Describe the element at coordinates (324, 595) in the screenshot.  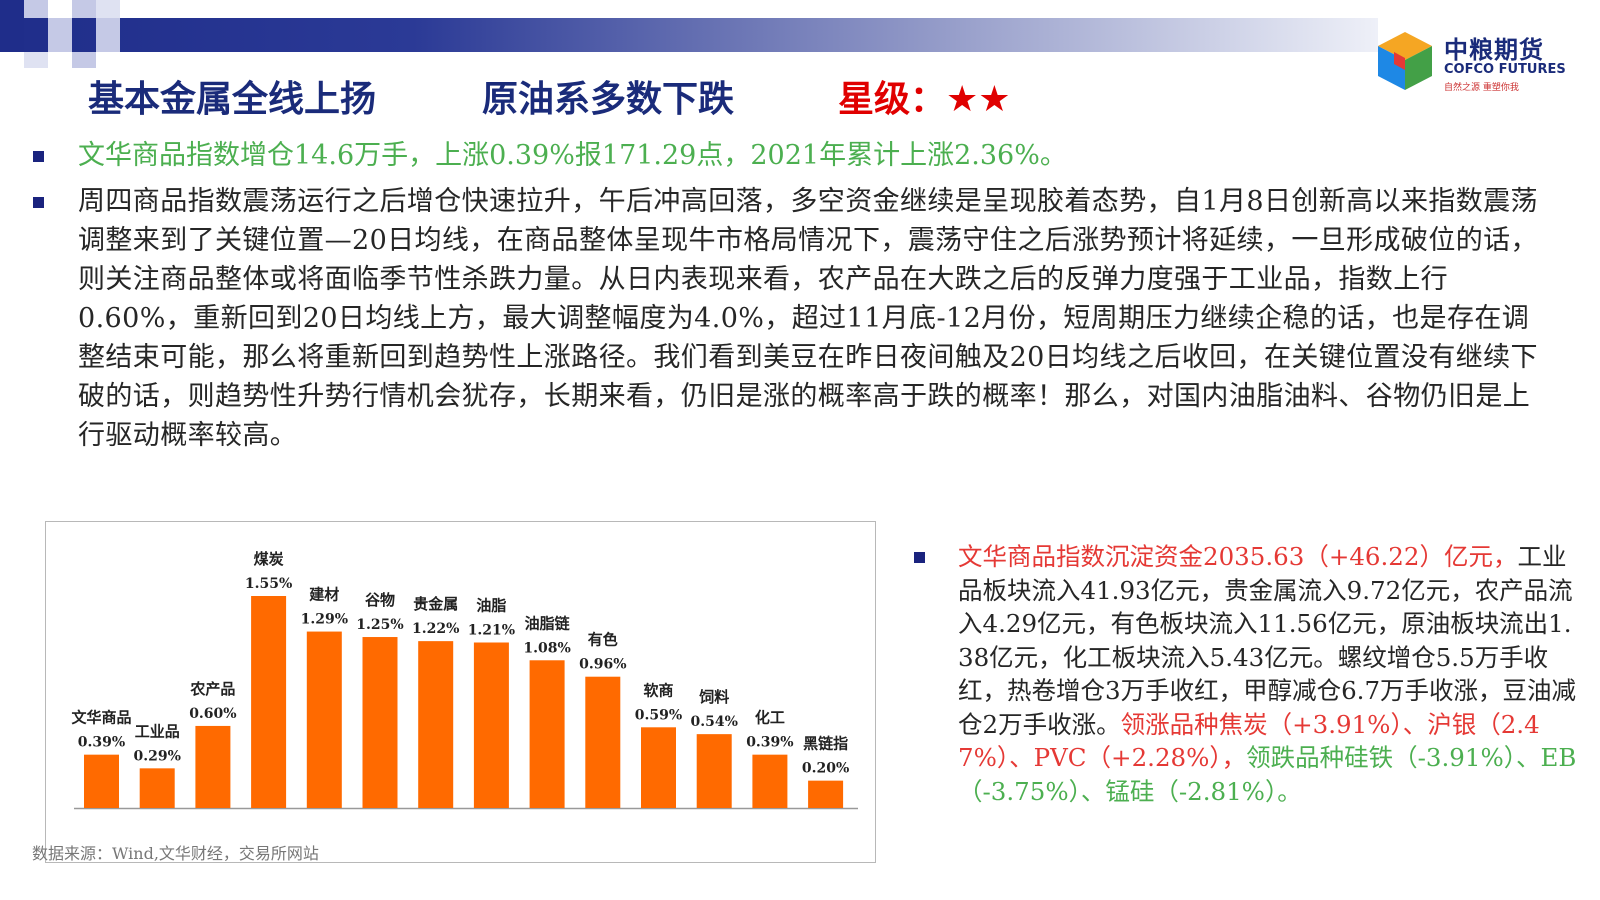
I see `bar-category-label: 建材` at that location.